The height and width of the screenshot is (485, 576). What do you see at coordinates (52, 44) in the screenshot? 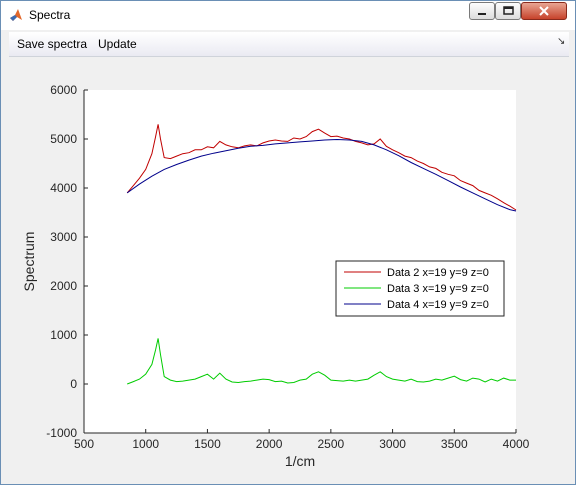
I see `menu-save-spectra: Save spectra` at bounding box center [52, 44].